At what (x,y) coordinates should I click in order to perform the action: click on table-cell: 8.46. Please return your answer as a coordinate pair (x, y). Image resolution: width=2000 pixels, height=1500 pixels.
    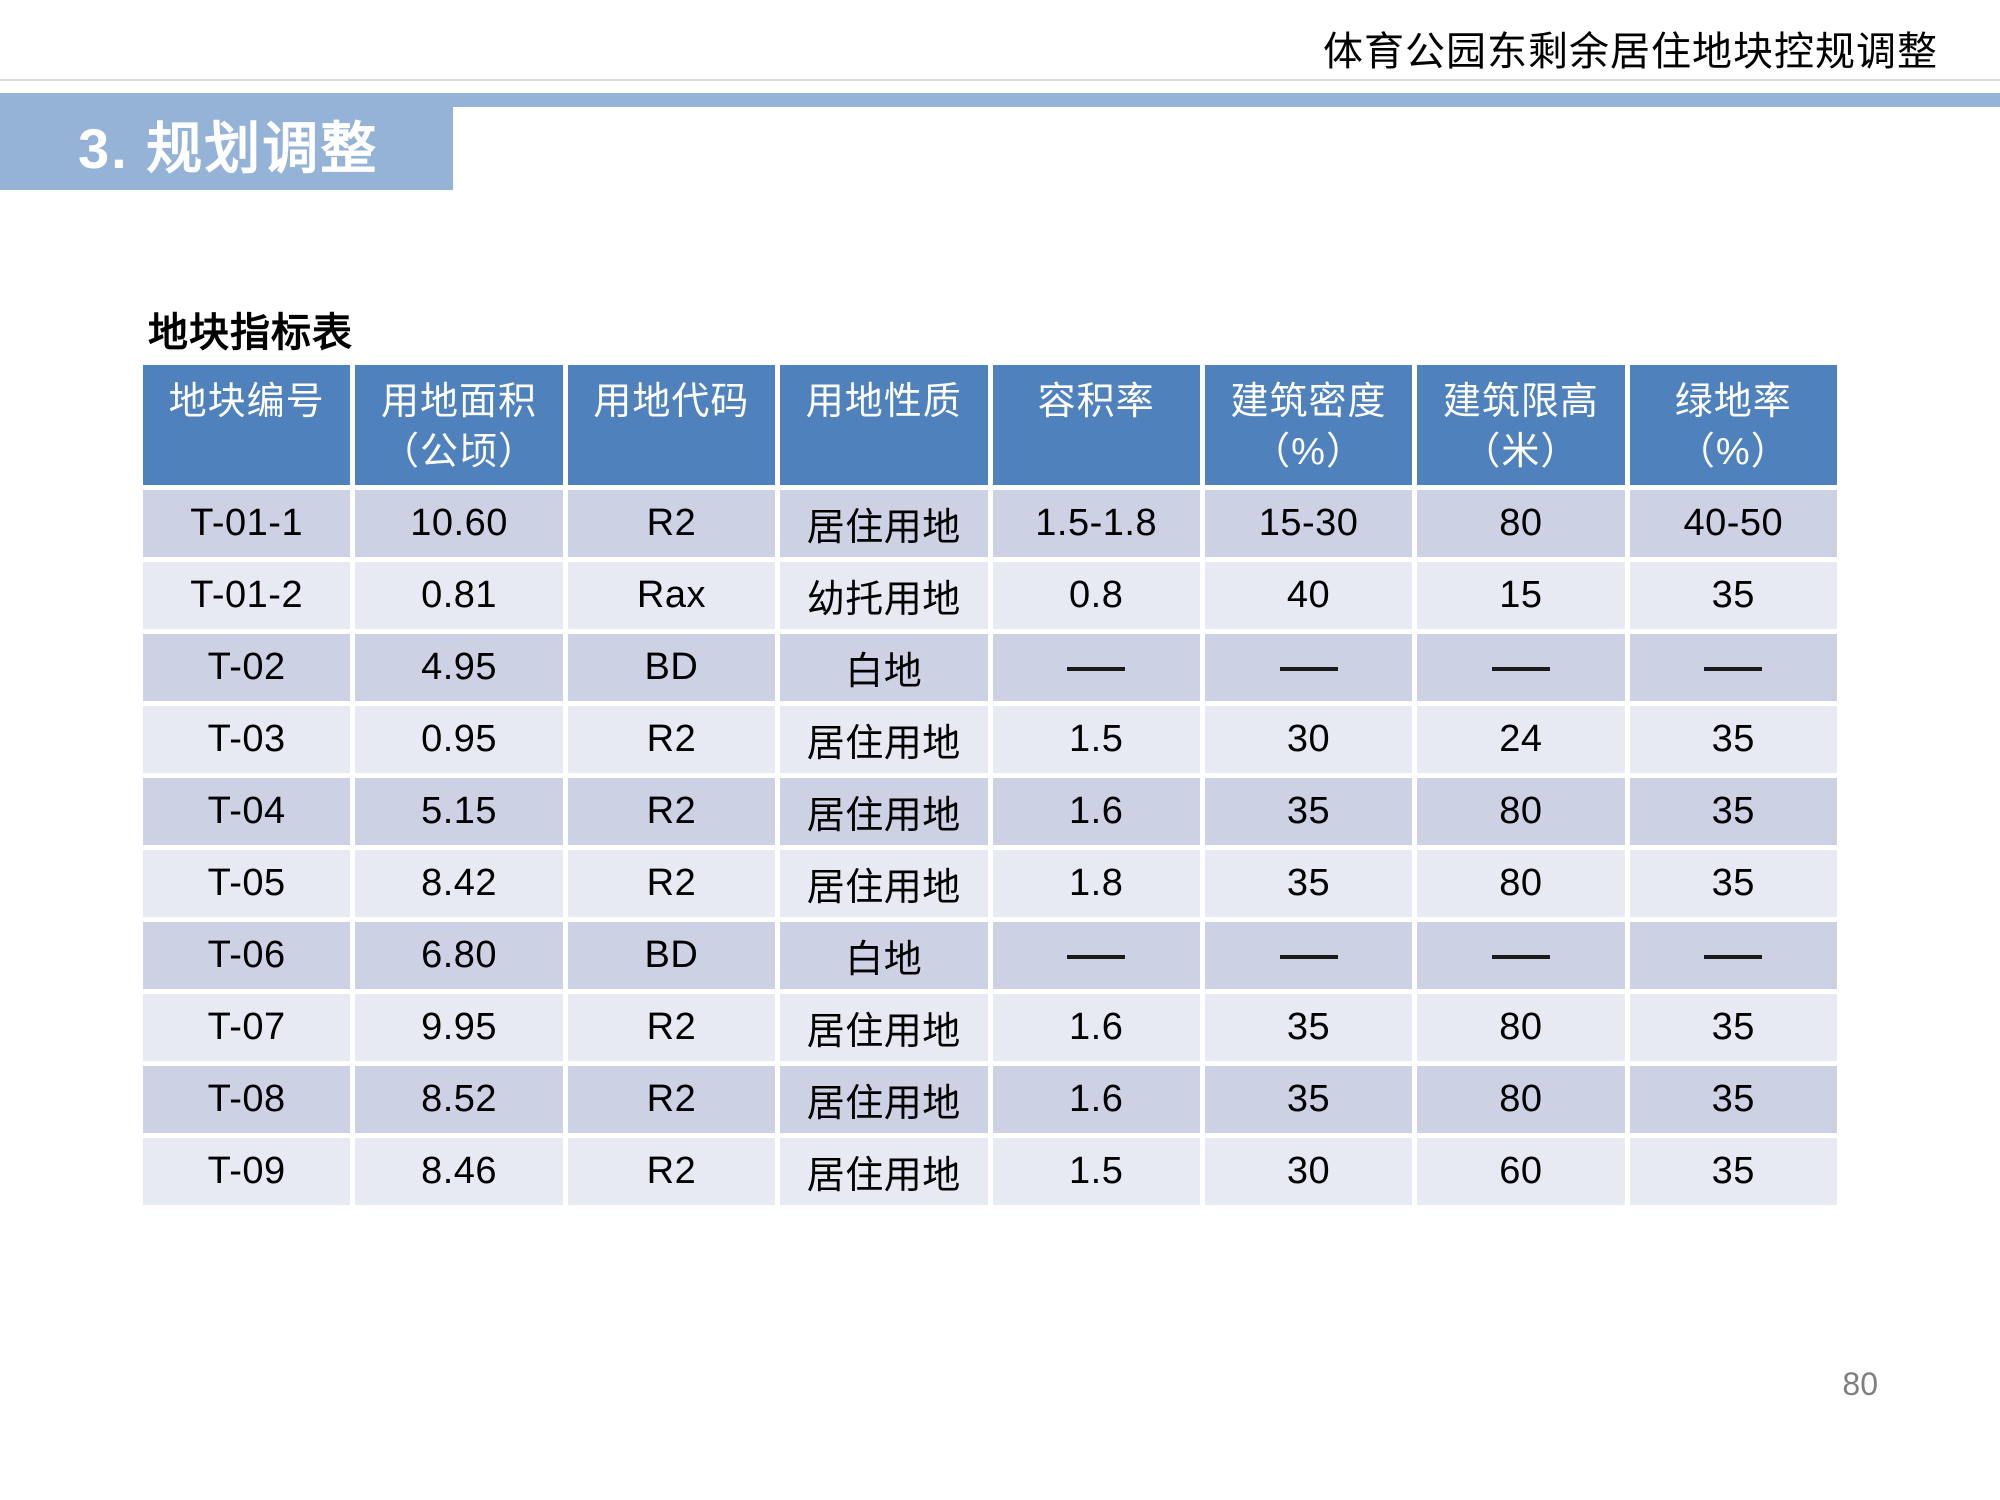
    Looking at the image, I should click on (459, 1171).